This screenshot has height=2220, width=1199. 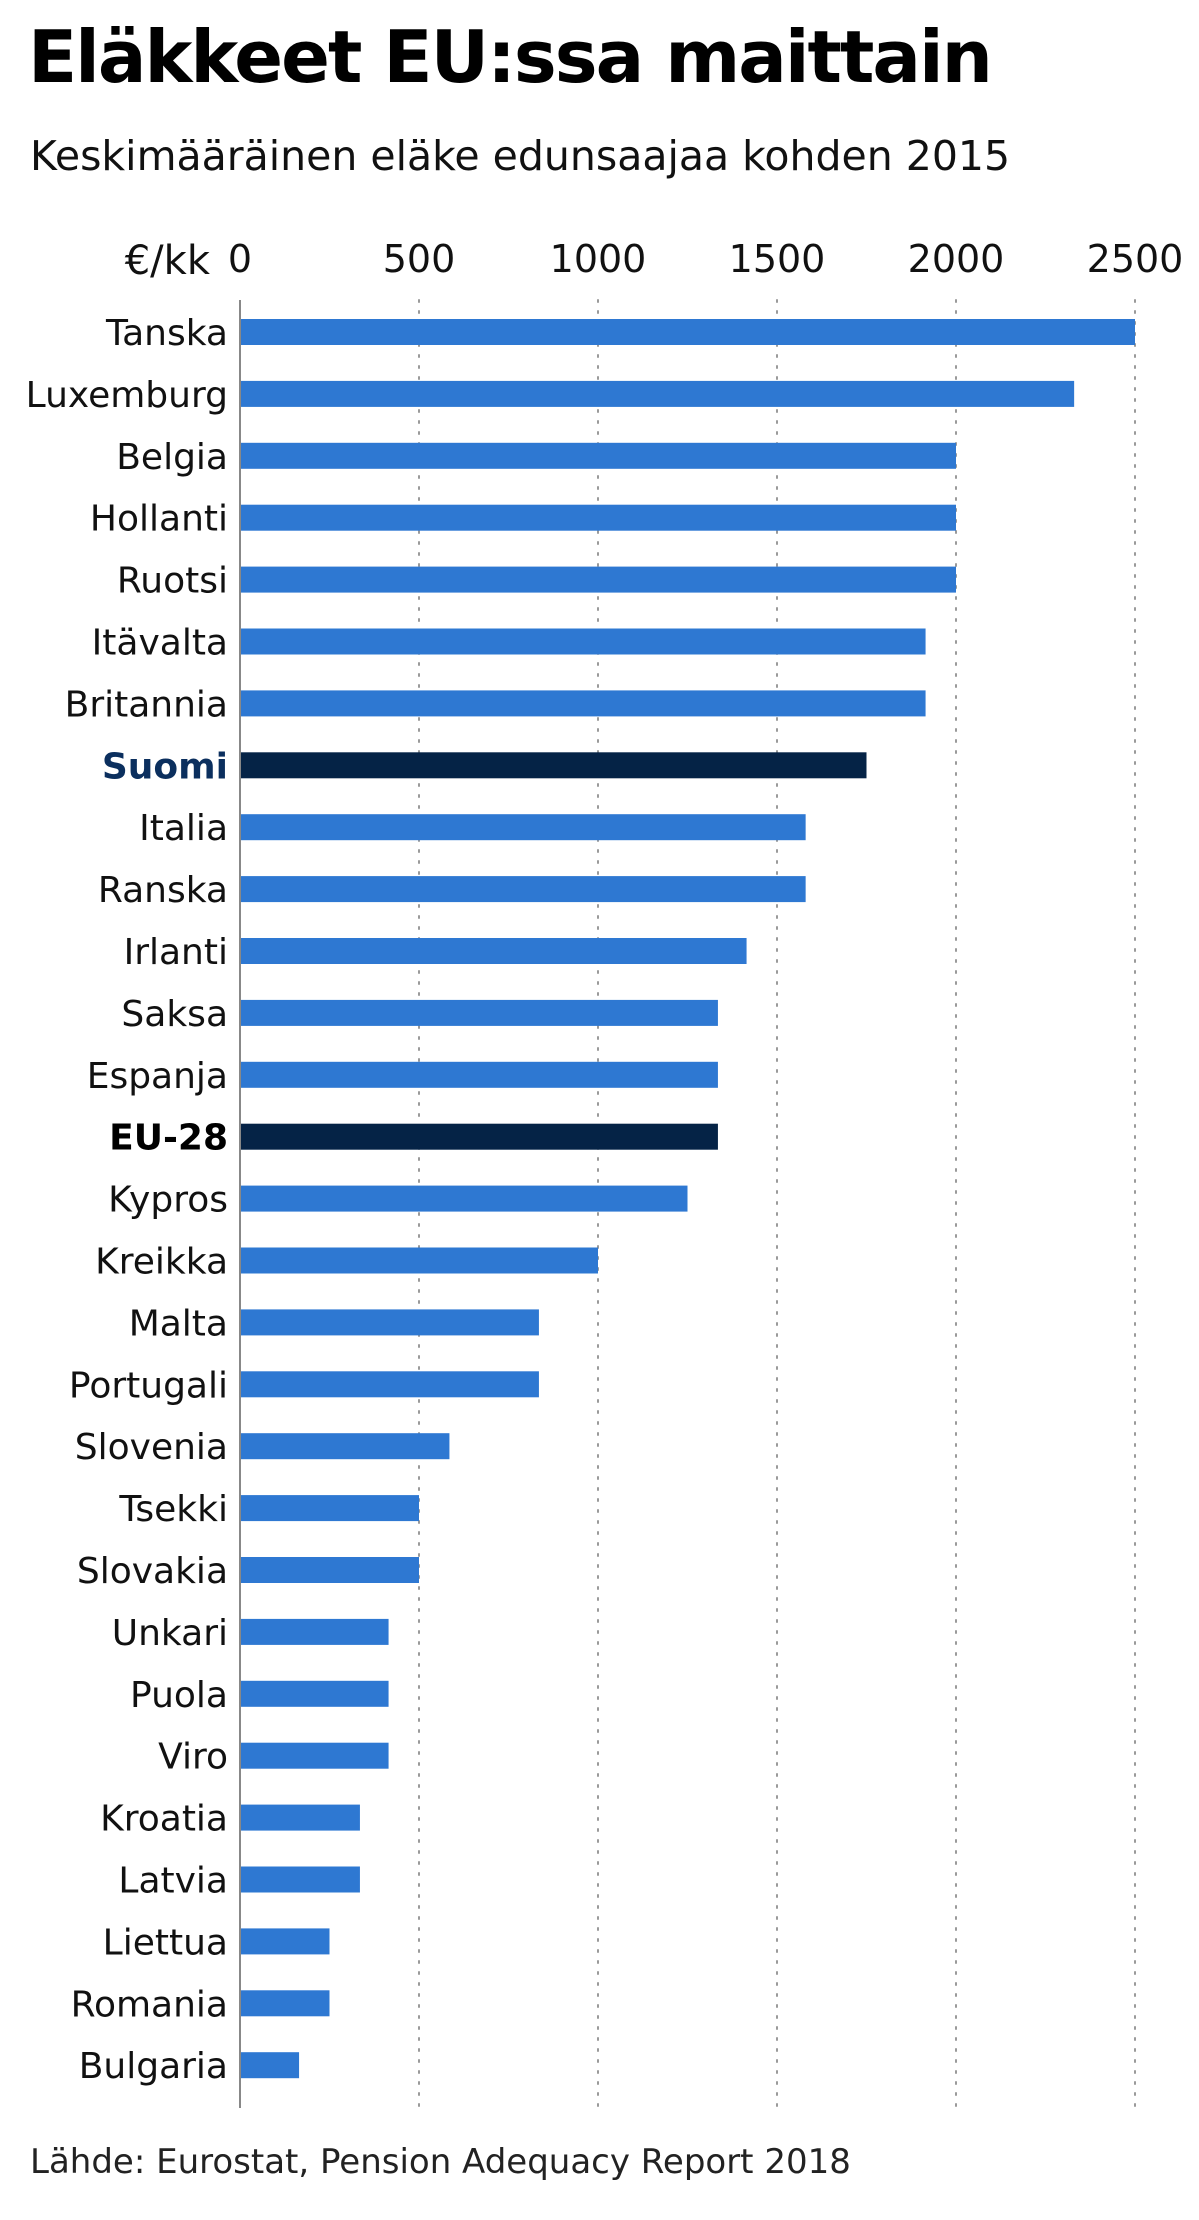 What do you see at coordinates (146, 704) in the screenshot?
I see `category-label: Britannia` at bounding box center [146, 704].